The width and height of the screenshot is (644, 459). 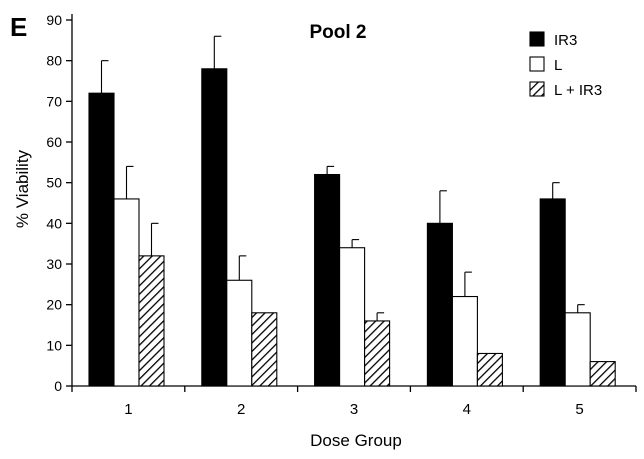 What do you see at coordinates (54, 345) in the screenshot?
I see `y-tick-label: 10` at bounding box center [54, 345].